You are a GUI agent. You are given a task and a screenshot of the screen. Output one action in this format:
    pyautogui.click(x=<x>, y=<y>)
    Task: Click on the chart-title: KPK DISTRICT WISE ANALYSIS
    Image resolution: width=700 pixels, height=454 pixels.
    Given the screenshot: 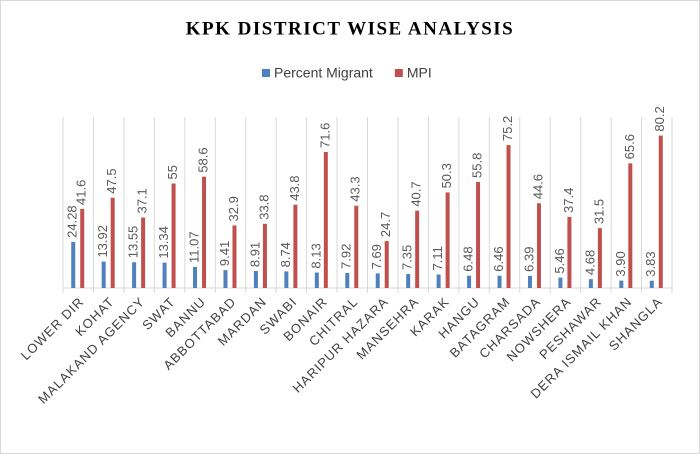 What is the action you would take?
    pyautogui.click(x=350, y=28)
    